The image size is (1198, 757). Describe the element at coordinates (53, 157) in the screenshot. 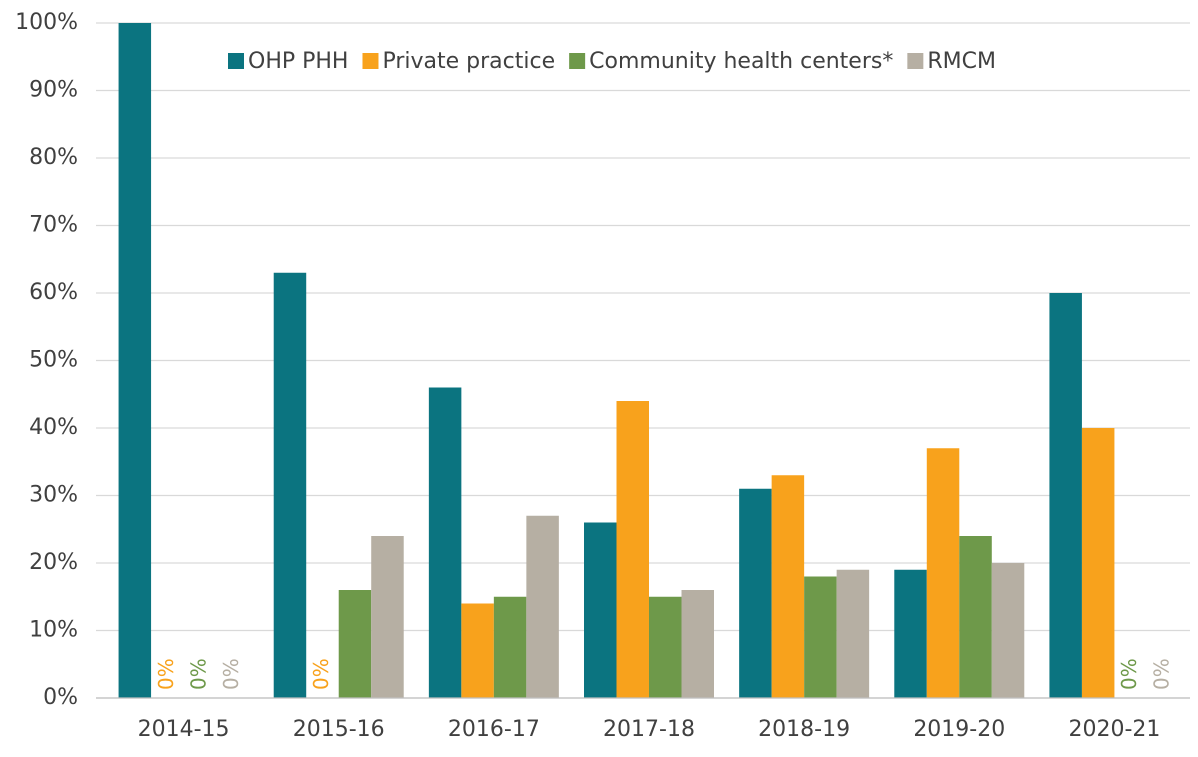

I see `y-tick-label: 80%` at that location.